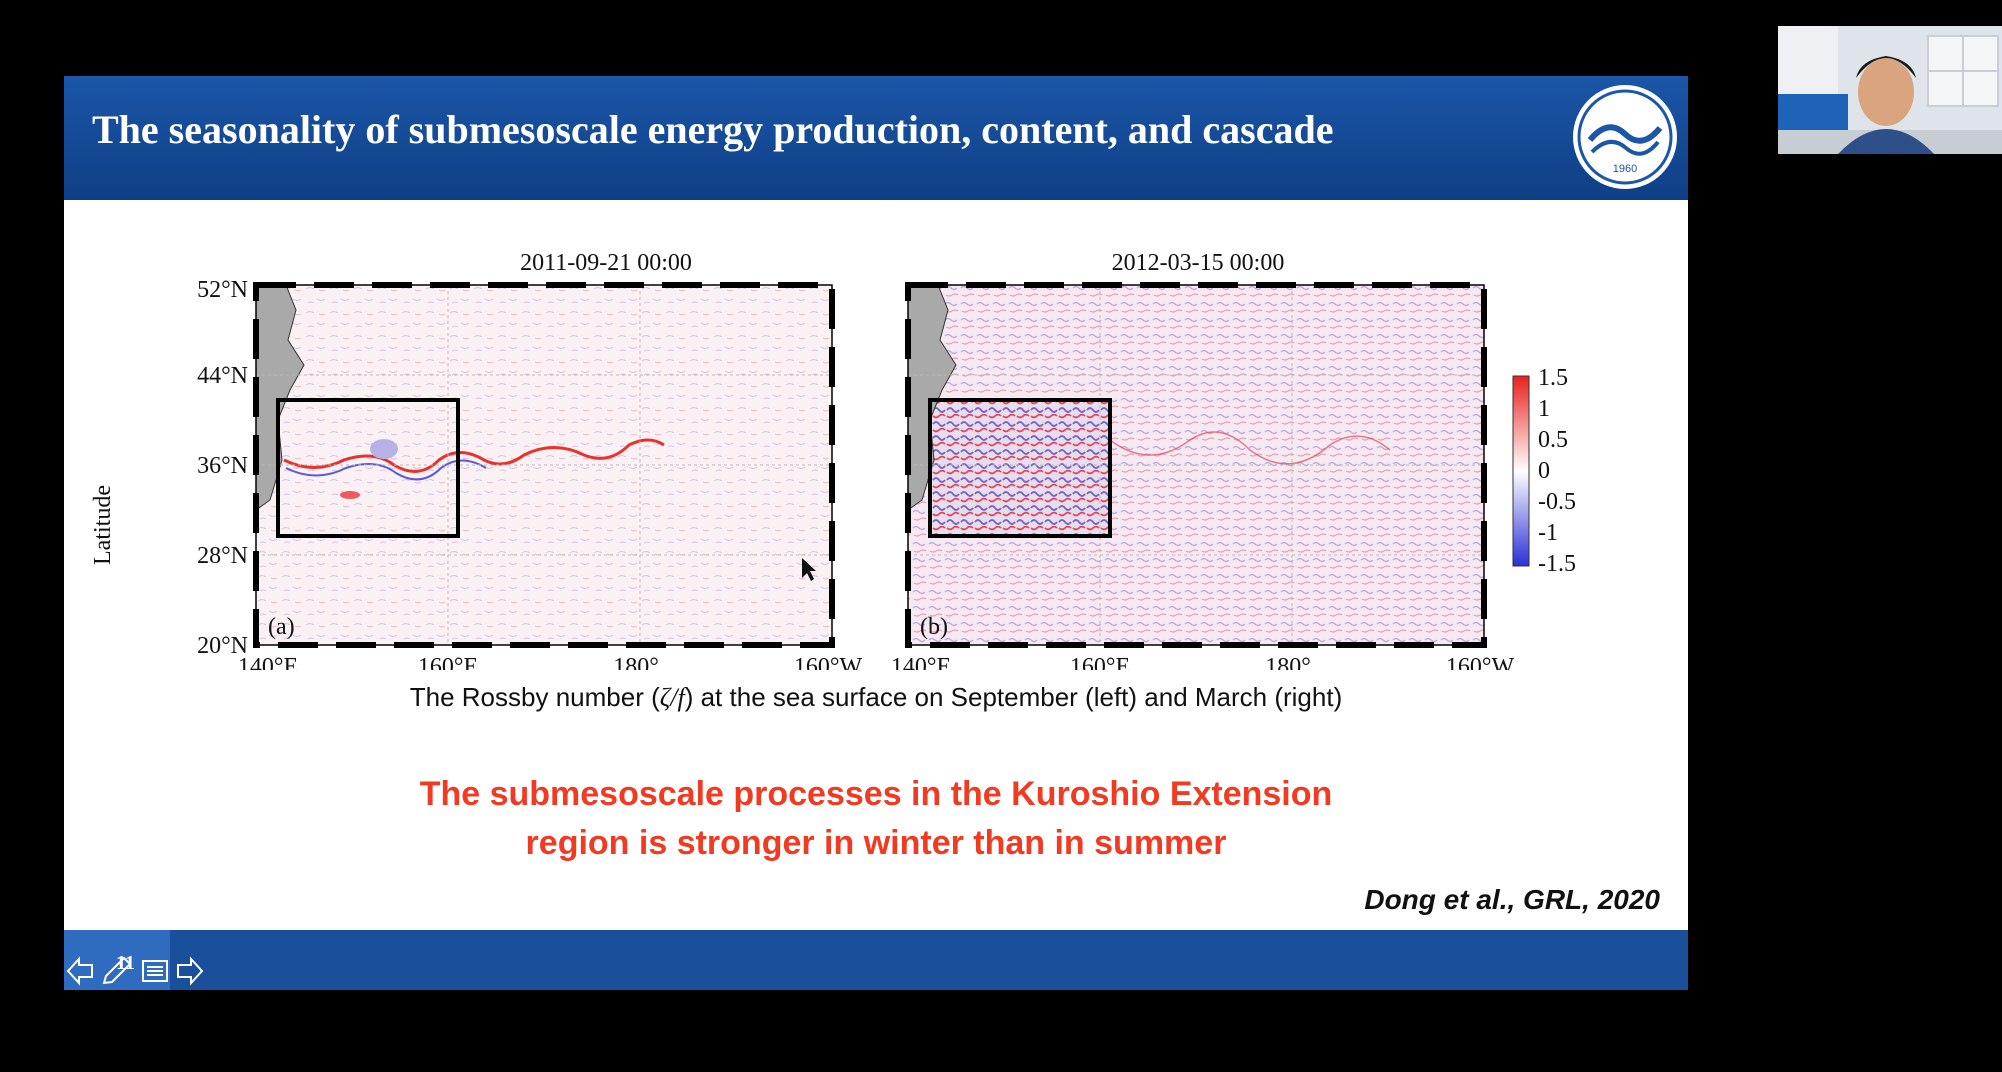  I want to click on caption-symbol: ζ/f, so click(672, 697).